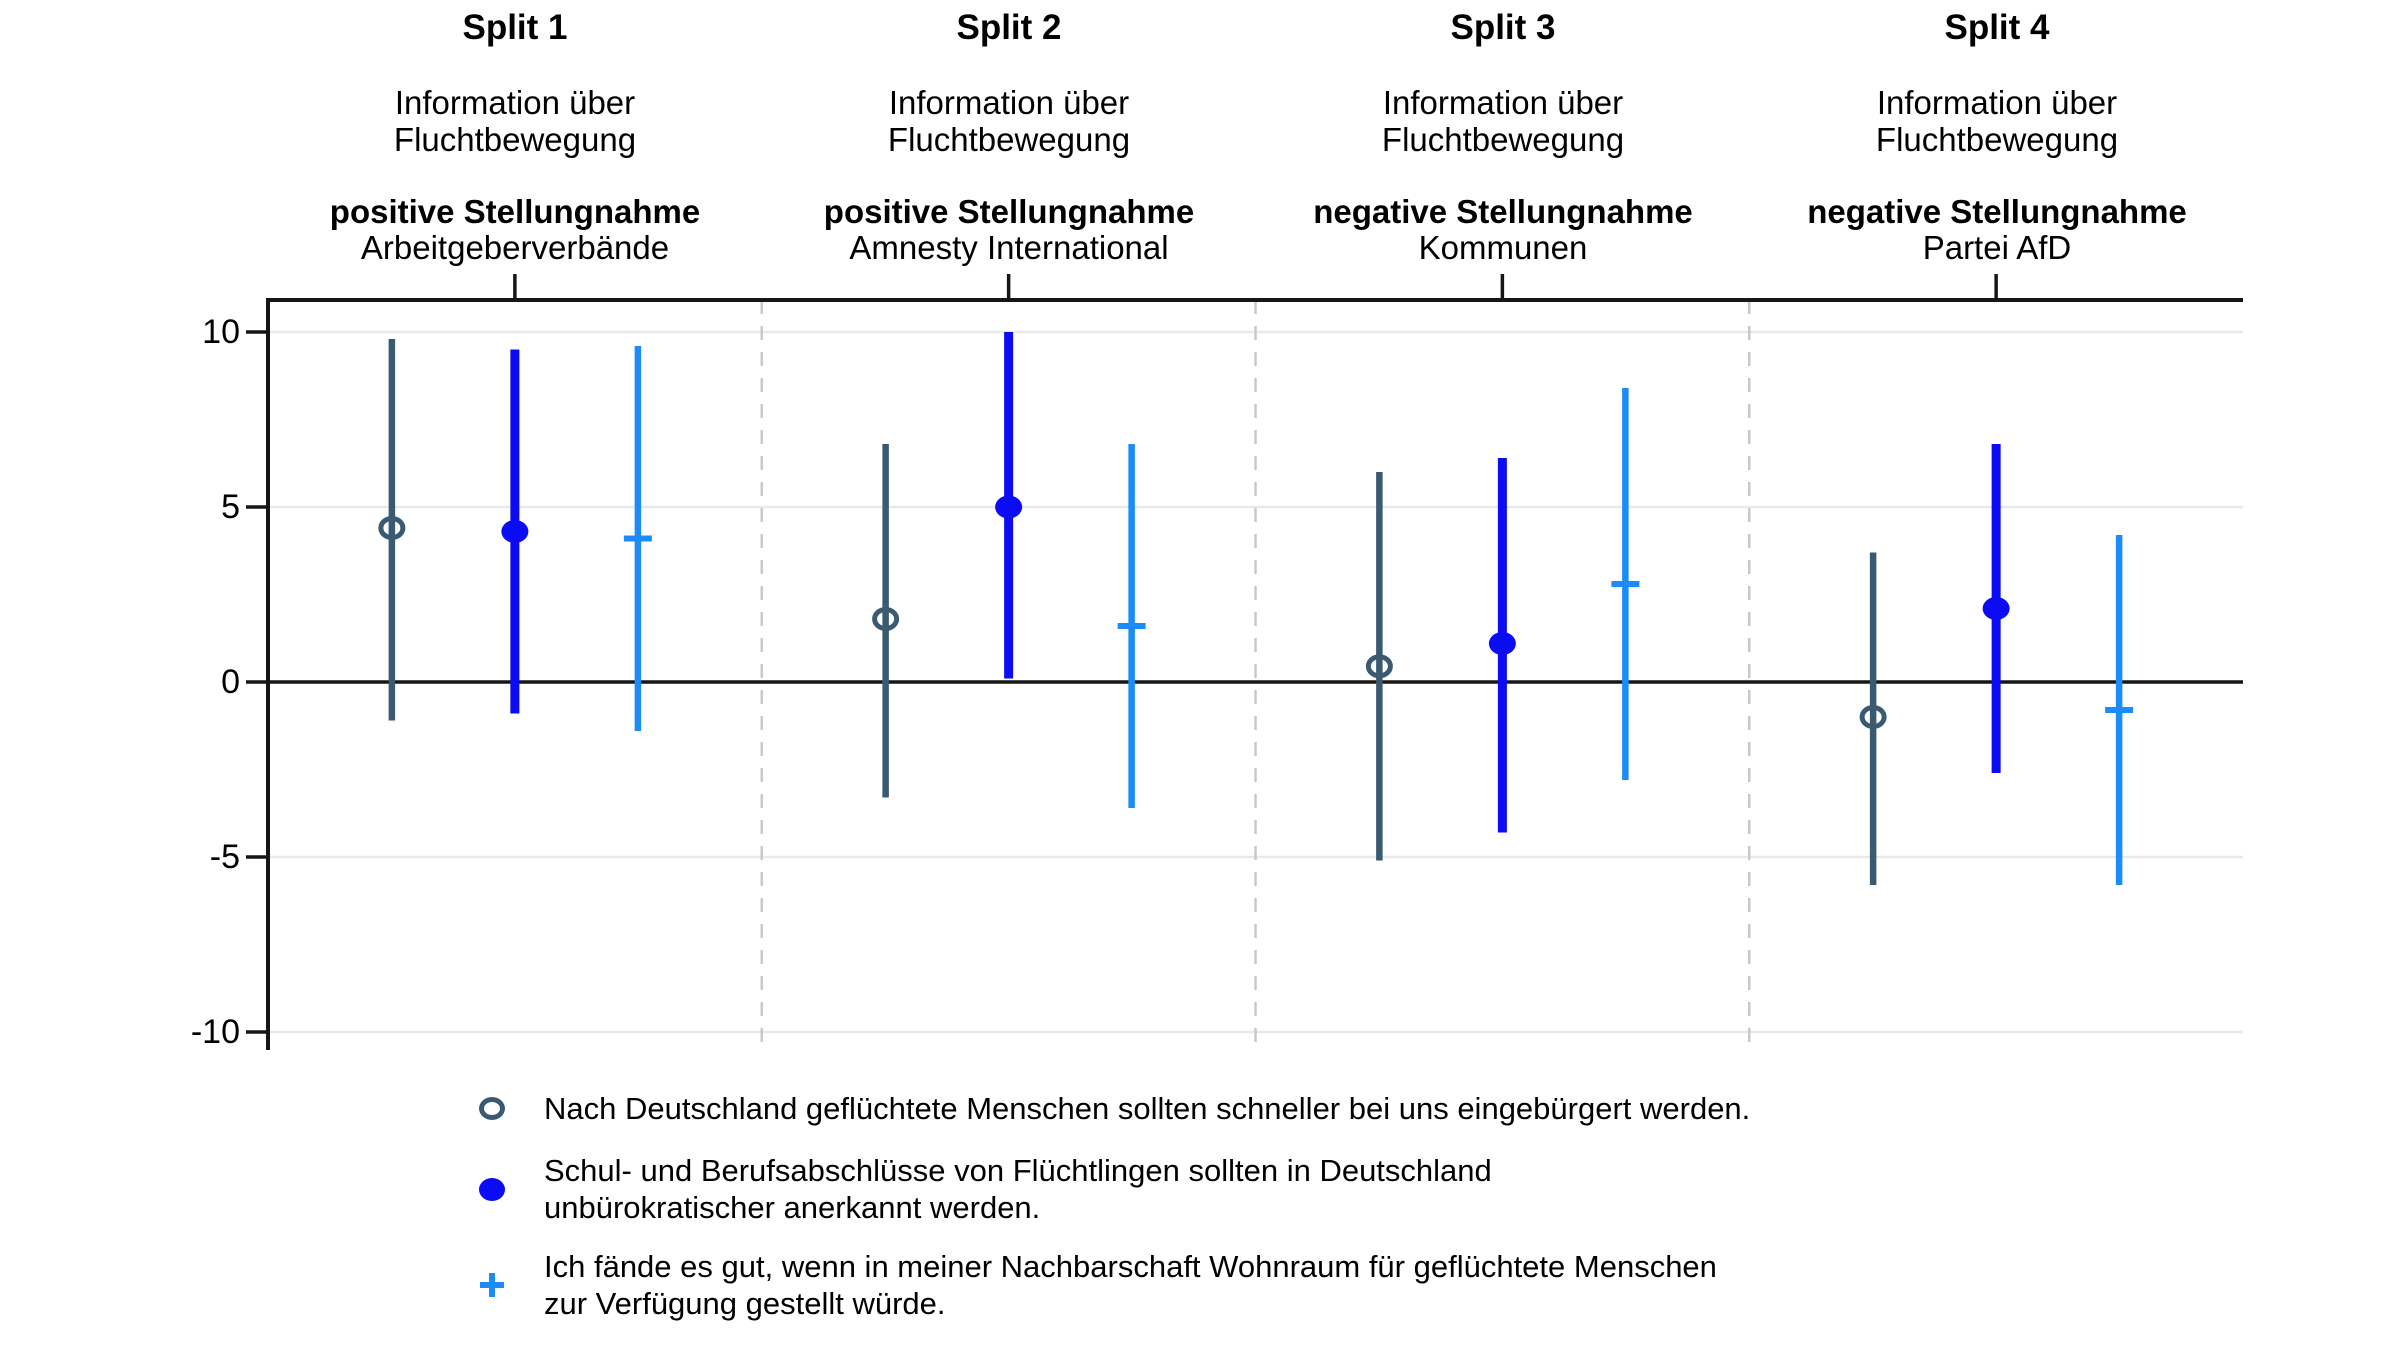  Describe the element at coordinates (1503, 247) in the screenshot. I see `split-3-source: Kommunen` at that location.